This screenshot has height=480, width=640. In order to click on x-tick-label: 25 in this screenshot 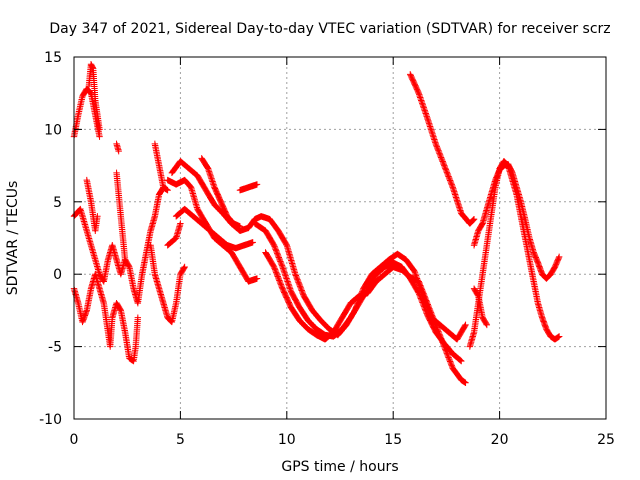, I will do `click(606, 440)`.